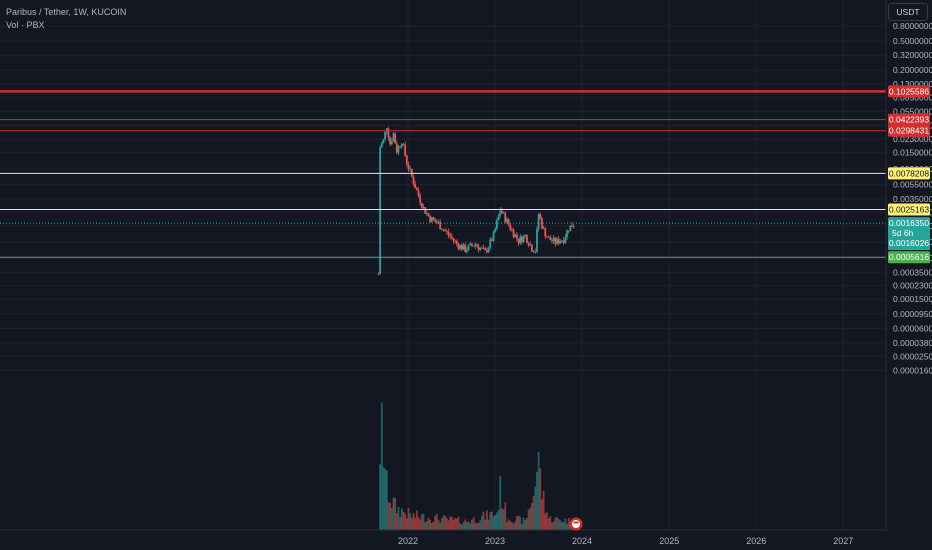  I want to click on candles, so click(476, 200).